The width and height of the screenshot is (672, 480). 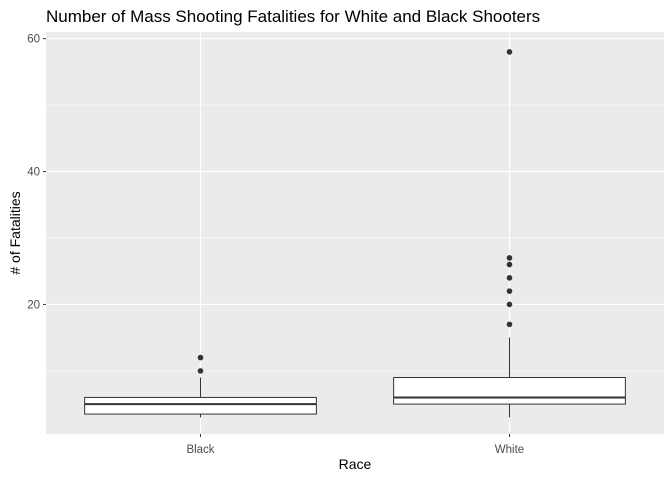 What do you see at coordinates (200, 450) in the screenshot?
I see `x-tick-label: Black` at bounding box center [200, 450].